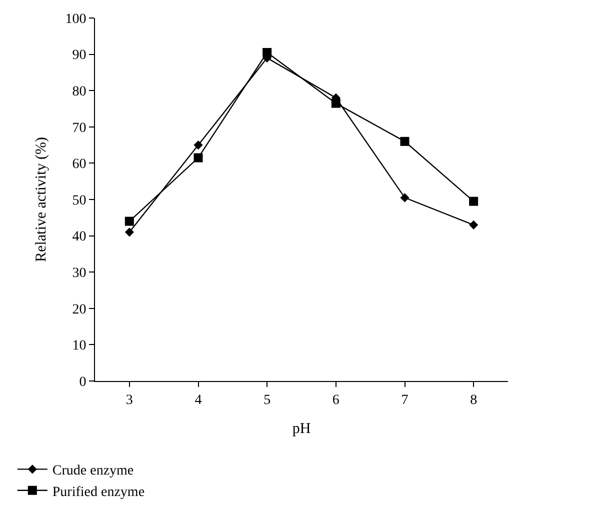 The height and width of the screenshot is (518, 603). I want to click on y-tick-label: 30, so click(79, 273).